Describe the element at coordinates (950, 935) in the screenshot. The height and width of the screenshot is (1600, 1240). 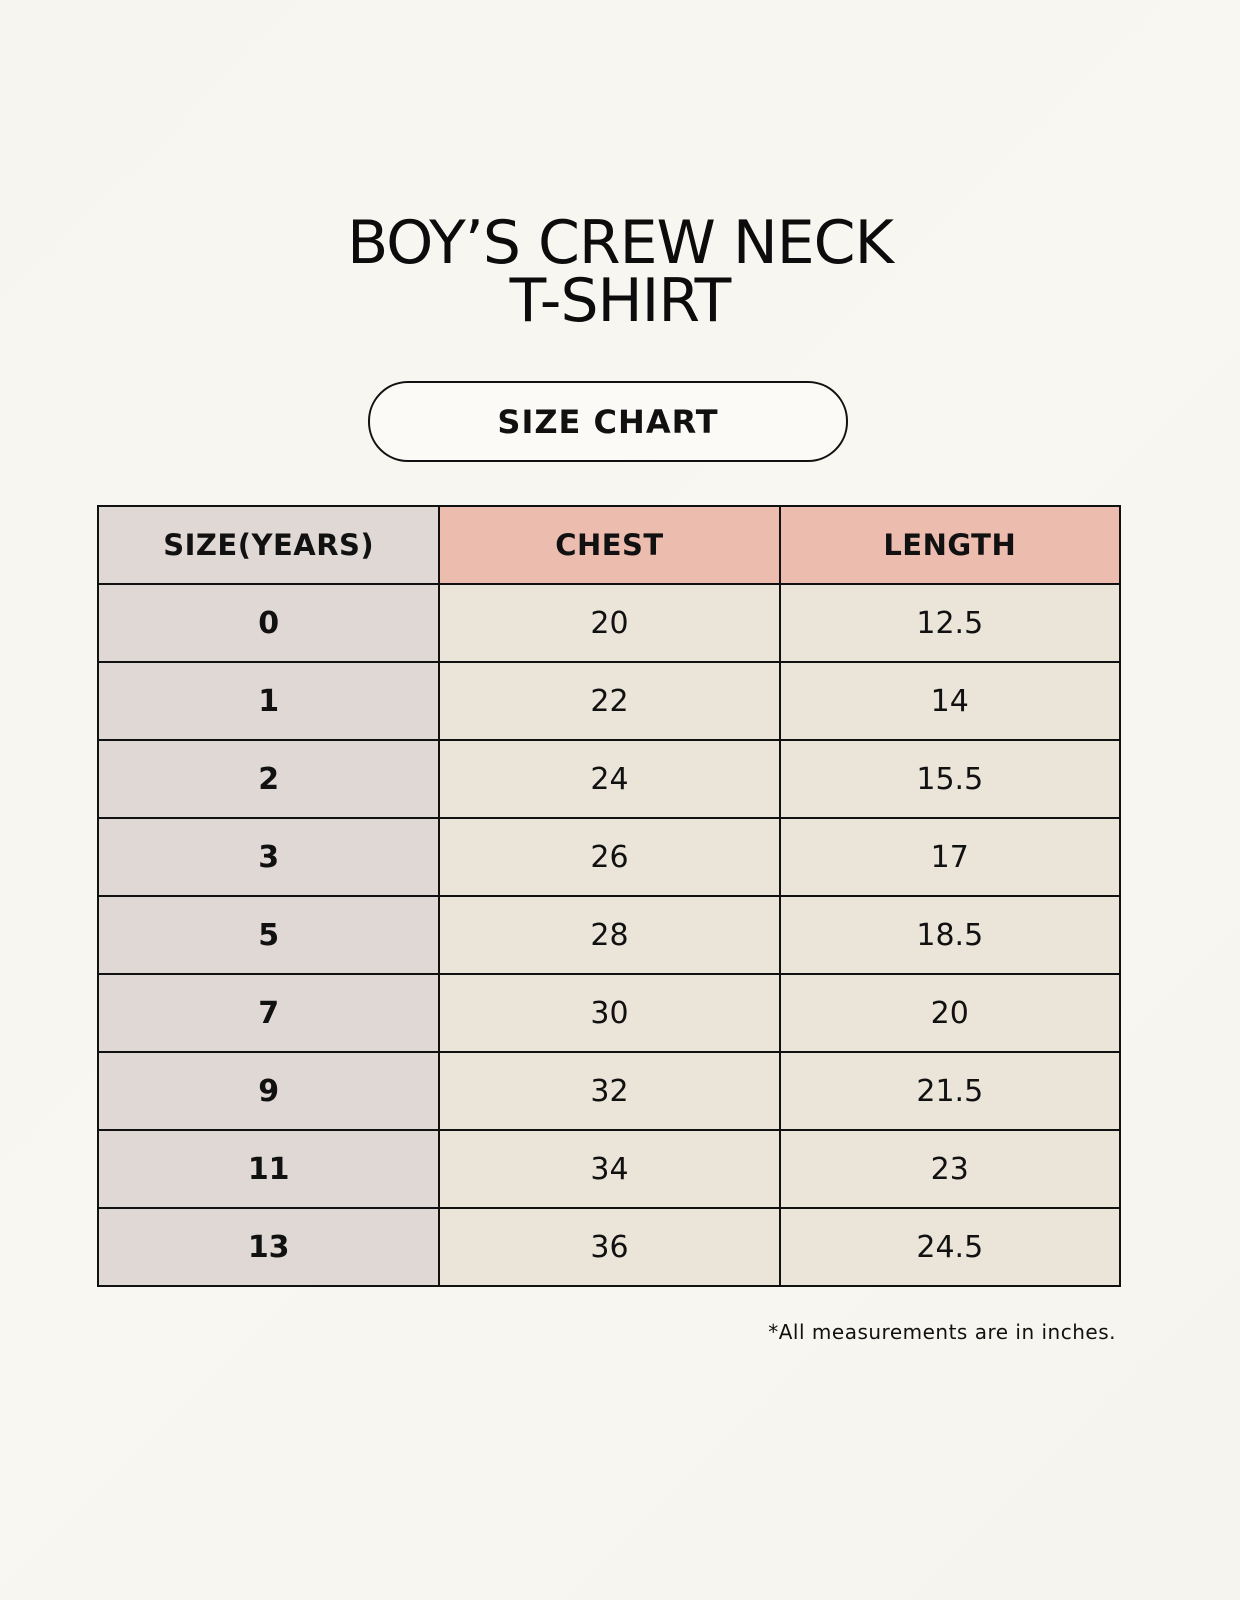
I see `cell-length: 18.5` at that location.